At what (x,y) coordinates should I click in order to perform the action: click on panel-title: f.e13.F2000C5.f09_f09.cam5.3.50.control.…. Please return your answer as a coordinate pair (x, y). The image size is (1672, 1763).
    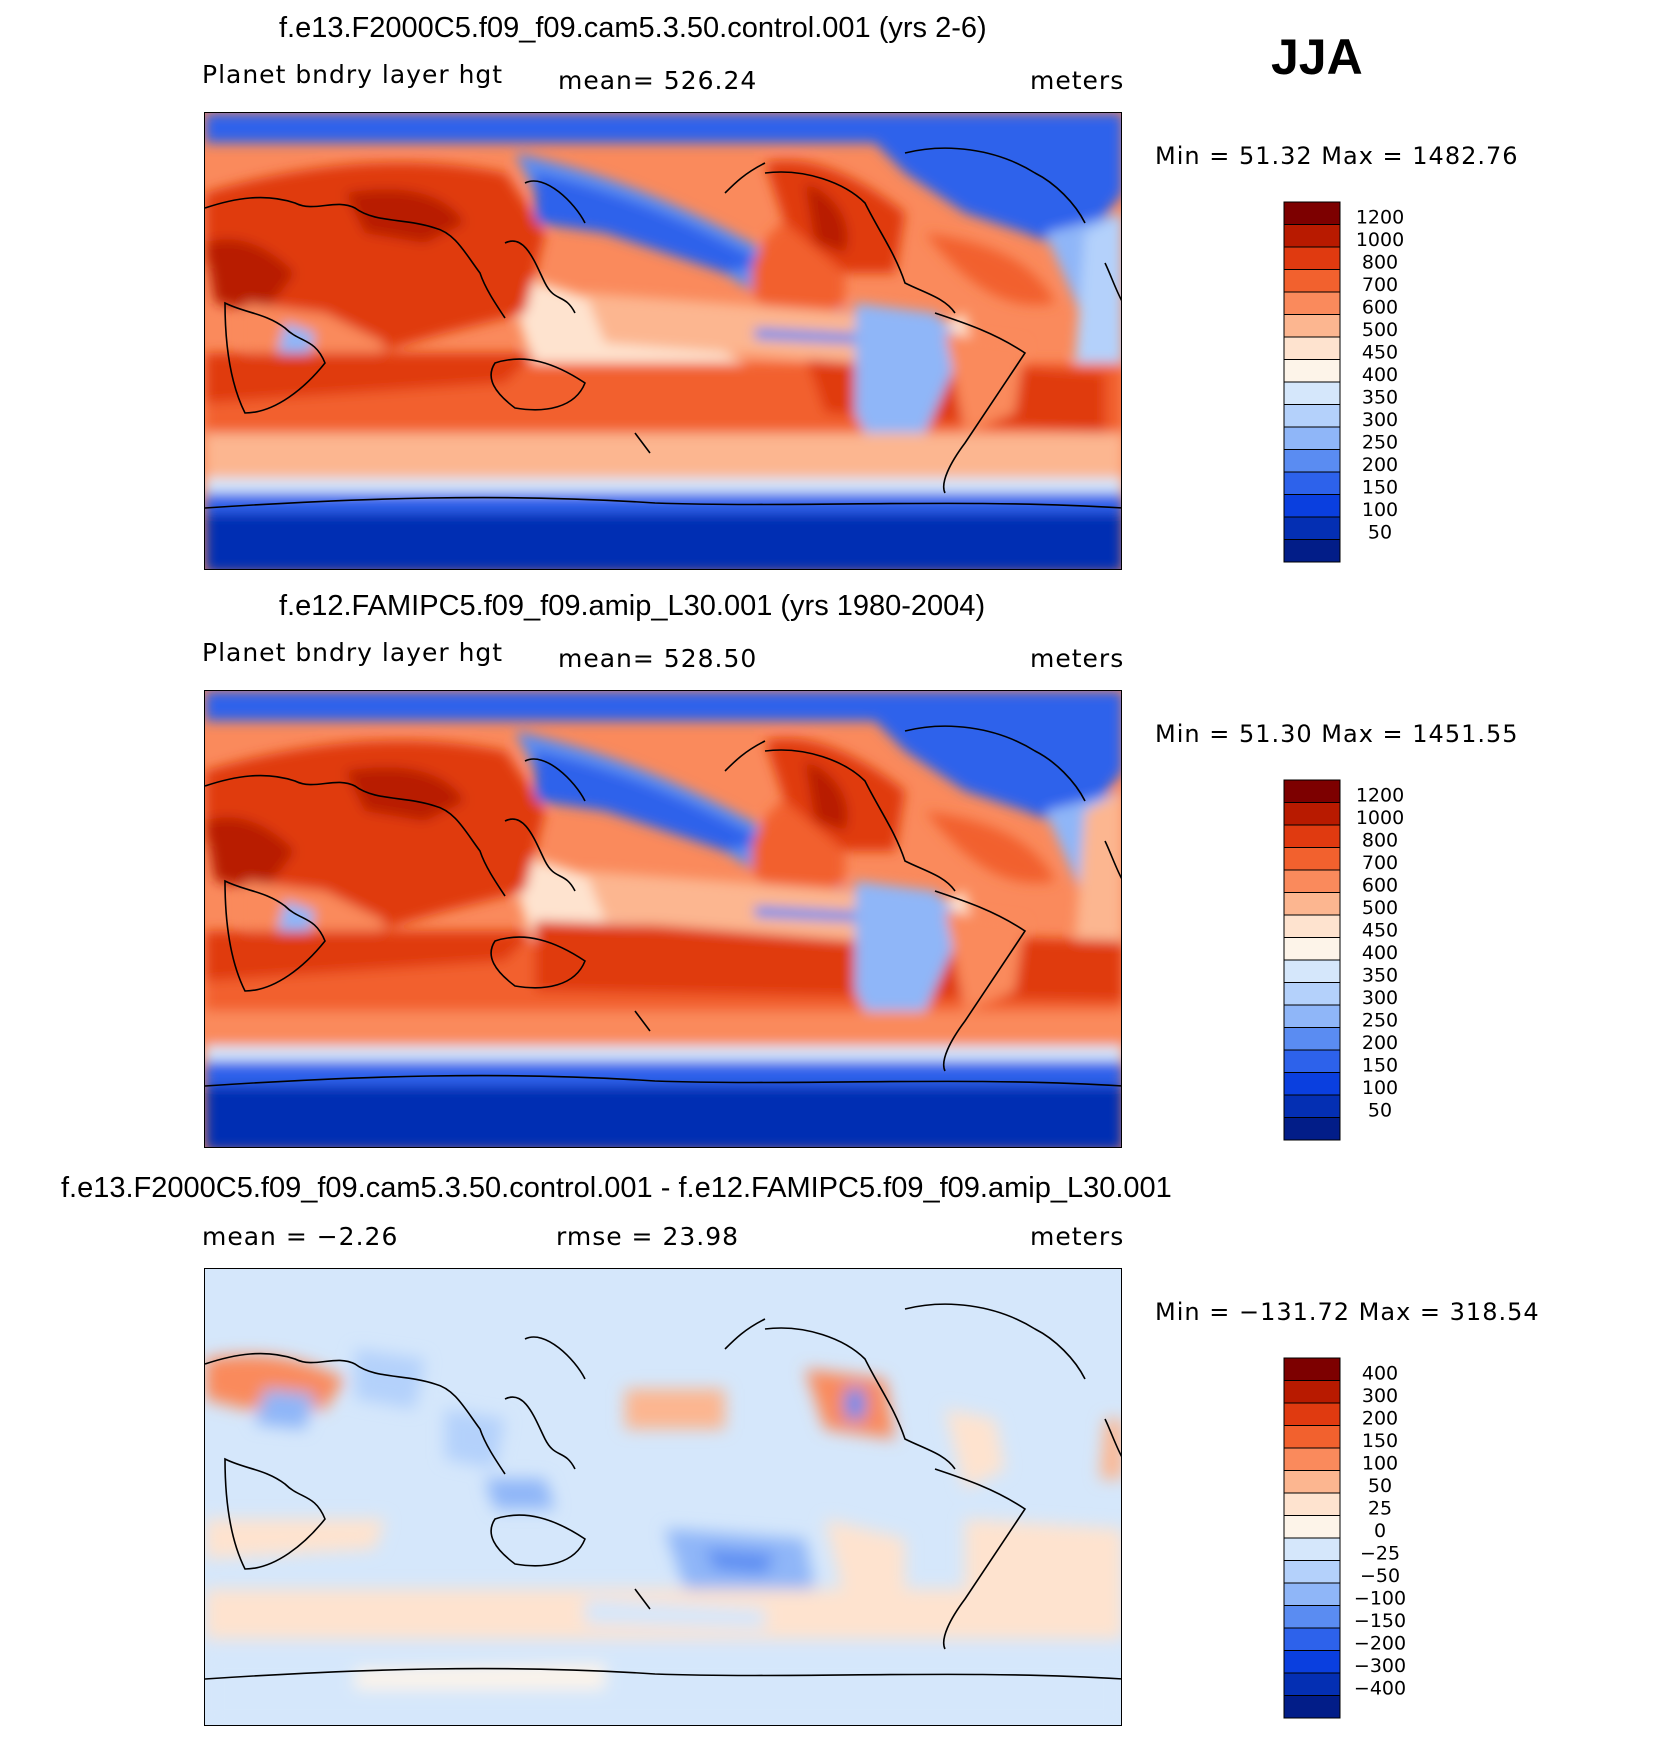
    Looking at the image, I should click on (616, 1188).